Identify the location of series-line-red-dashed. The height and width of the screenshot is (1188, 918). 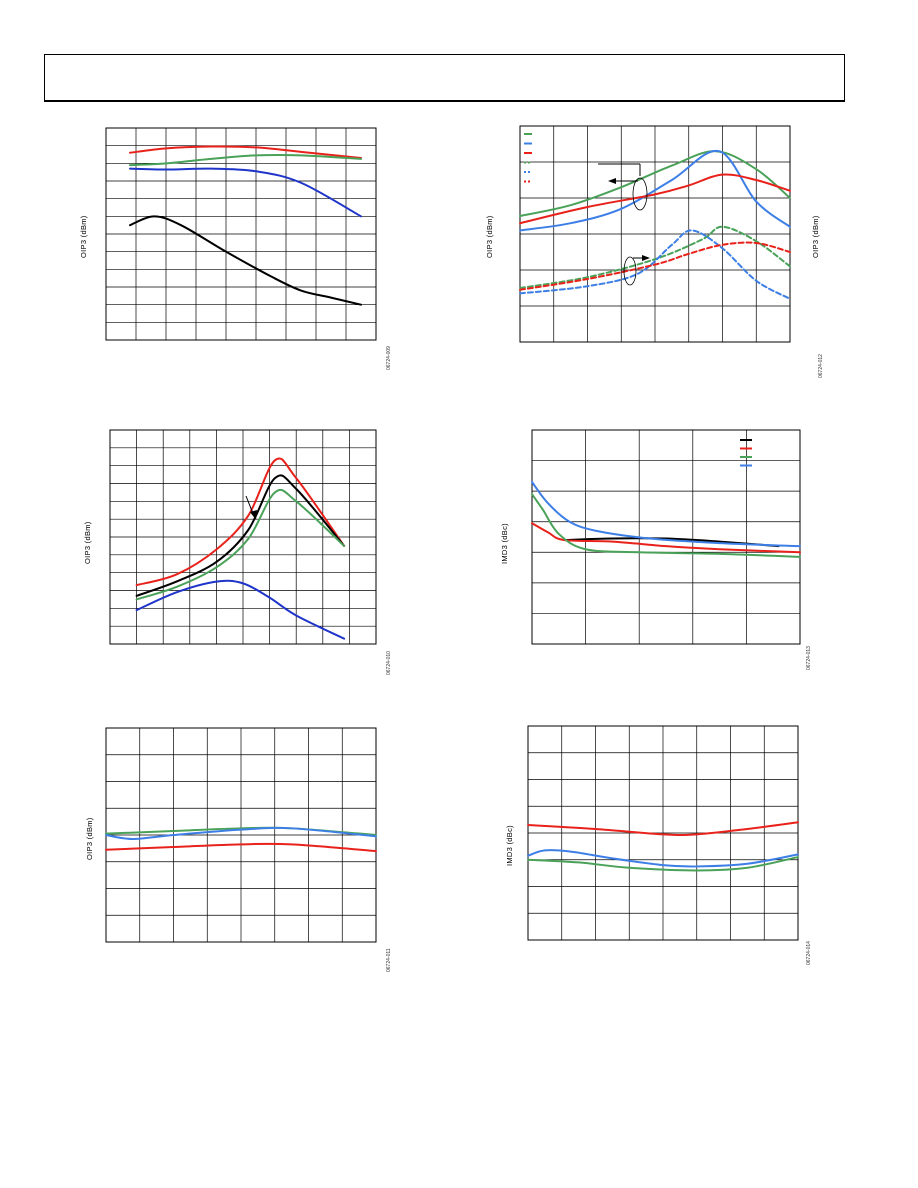
(655, 266).